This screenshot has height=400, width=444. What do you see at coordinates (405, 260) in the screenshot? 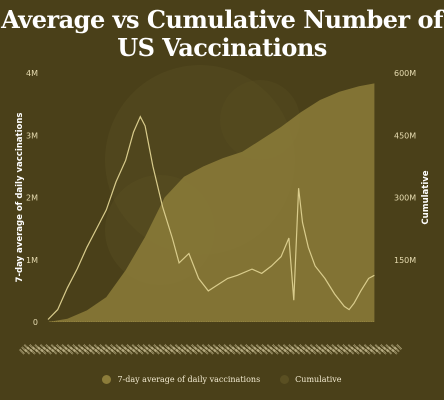
I see `right-axis-tick-label: 150M` at bounding box center [405, 260].